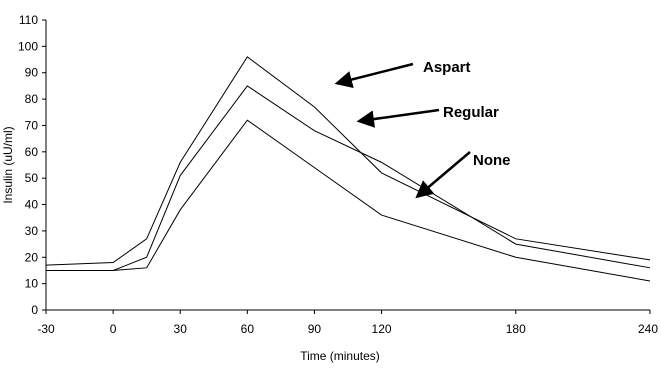 Image resolution: width=661 pixels, height=373 pixels. Describe the element at coordinates (32, 205) in the screenshot. I see `y-tick-label: 40` at that location.